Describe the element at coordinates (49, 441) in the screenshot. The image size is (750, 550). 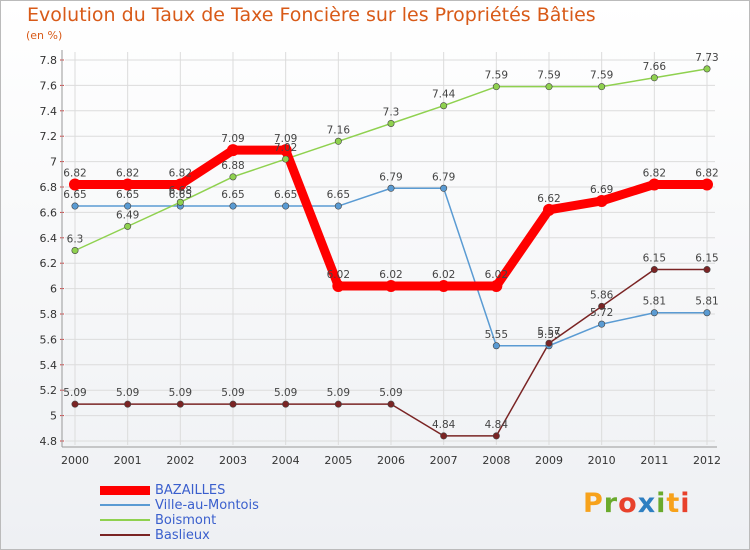
I see `y-tick-label: 4.8` at that location.